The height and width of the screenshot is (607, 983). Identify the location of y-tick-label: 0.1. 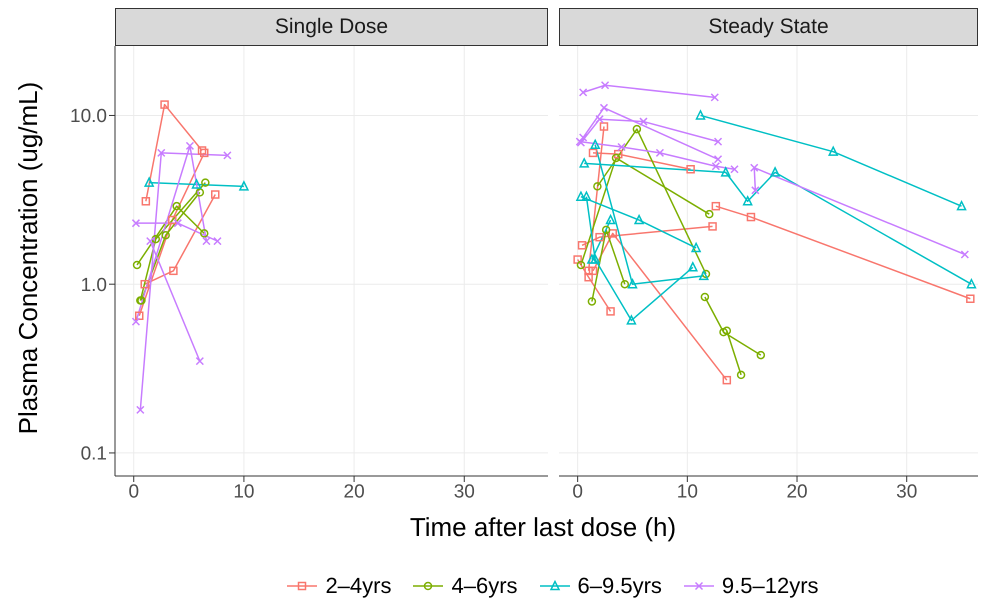
(93, 454).